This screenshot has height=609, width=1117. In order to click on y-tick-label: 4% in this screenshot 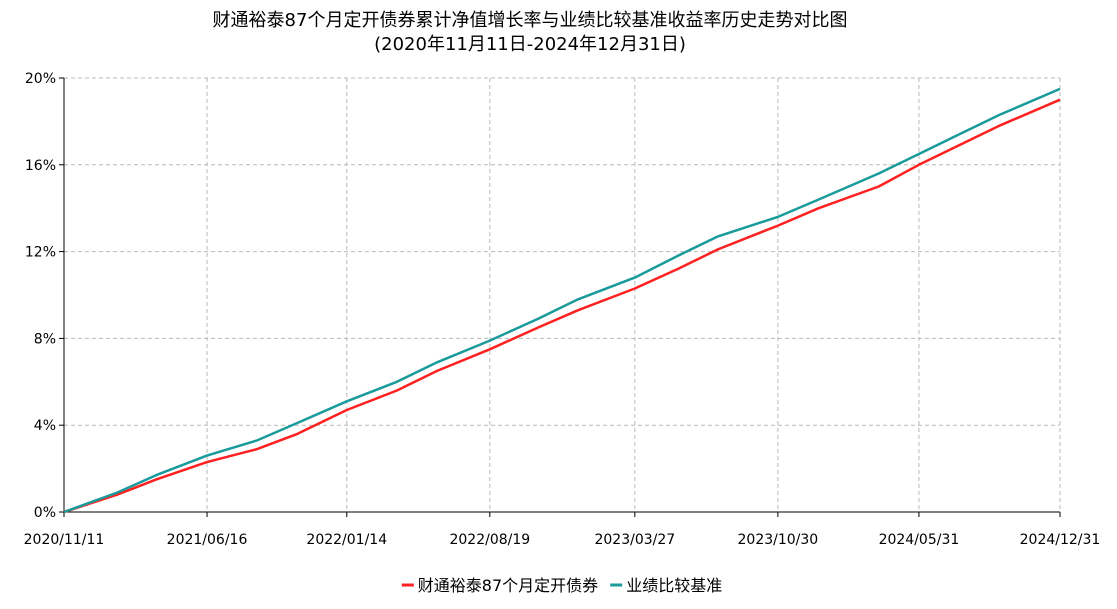, I will do `click(45, 426)`.